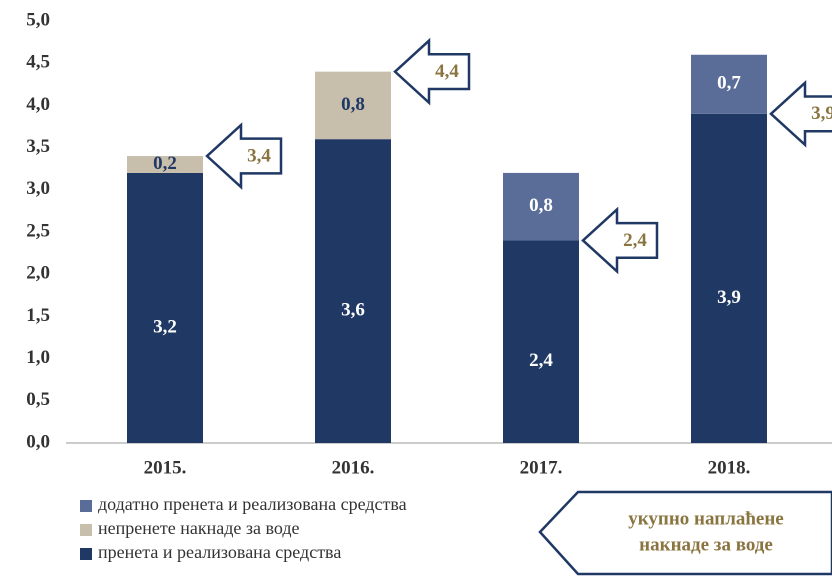  I want to click on bar-label: 2,4, so click(541, 360).